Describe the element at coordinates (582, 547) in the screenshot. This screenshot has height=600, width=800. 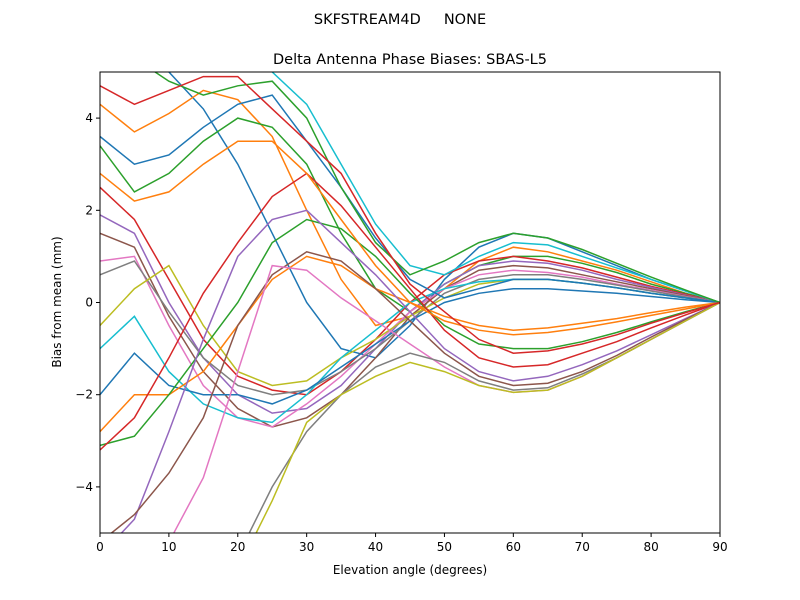
I see `x-tick-label: 70` at that location.